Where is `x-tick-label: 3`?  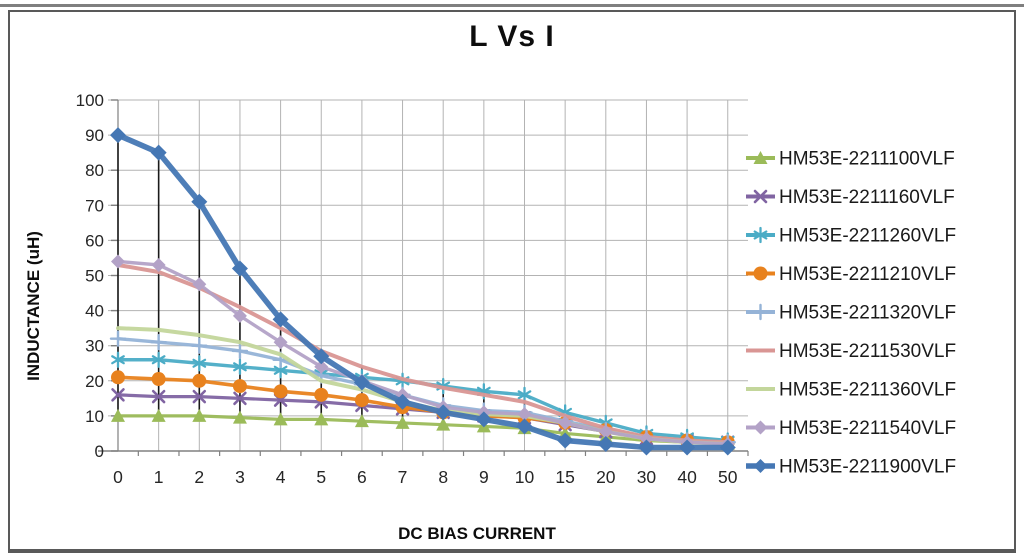 x-tick-label: 3 is located at coordinates (240, 477).